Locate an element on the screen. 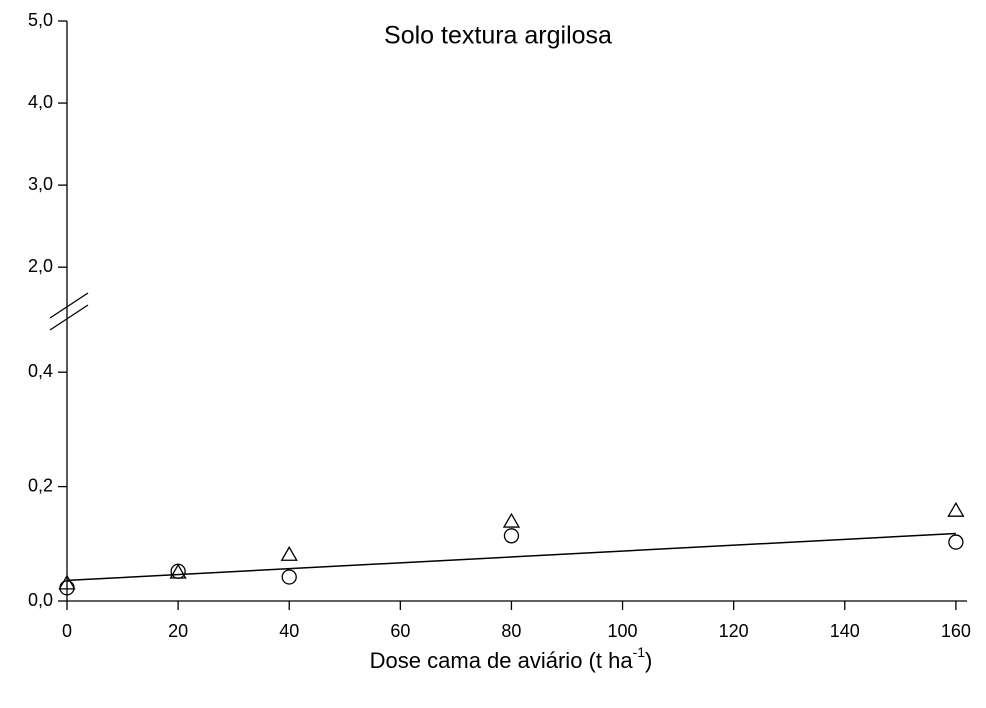 This screenshot has height=708, width=986. x-label-sup: -1 is located at coordinates (639, 652).